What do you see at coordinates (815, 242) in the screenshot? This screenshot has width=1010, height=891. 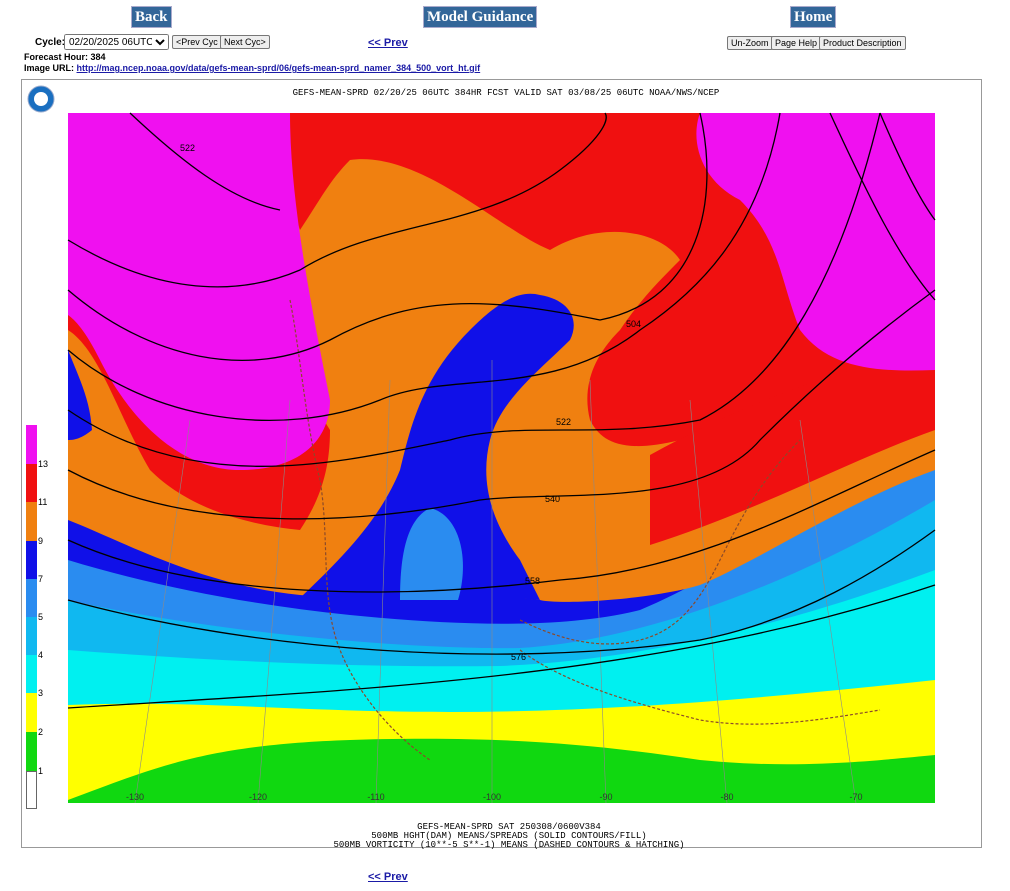 I see `fill-magenta-east` at bounding box center [815, 242].